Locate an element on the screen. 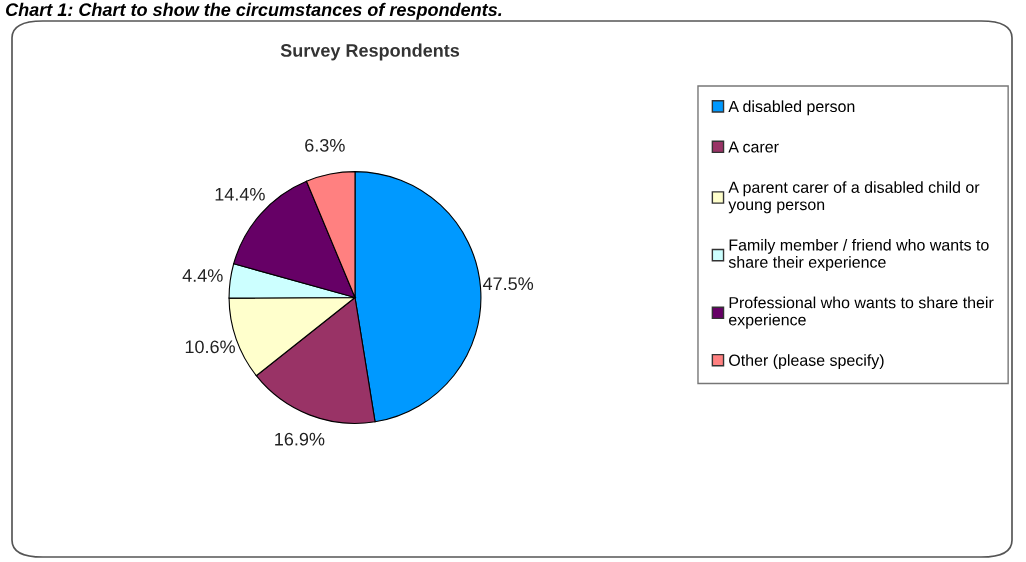 The height and width of the screenshot is (562, 1026). data-label: 16.9% is located at coordinates (300, 439).